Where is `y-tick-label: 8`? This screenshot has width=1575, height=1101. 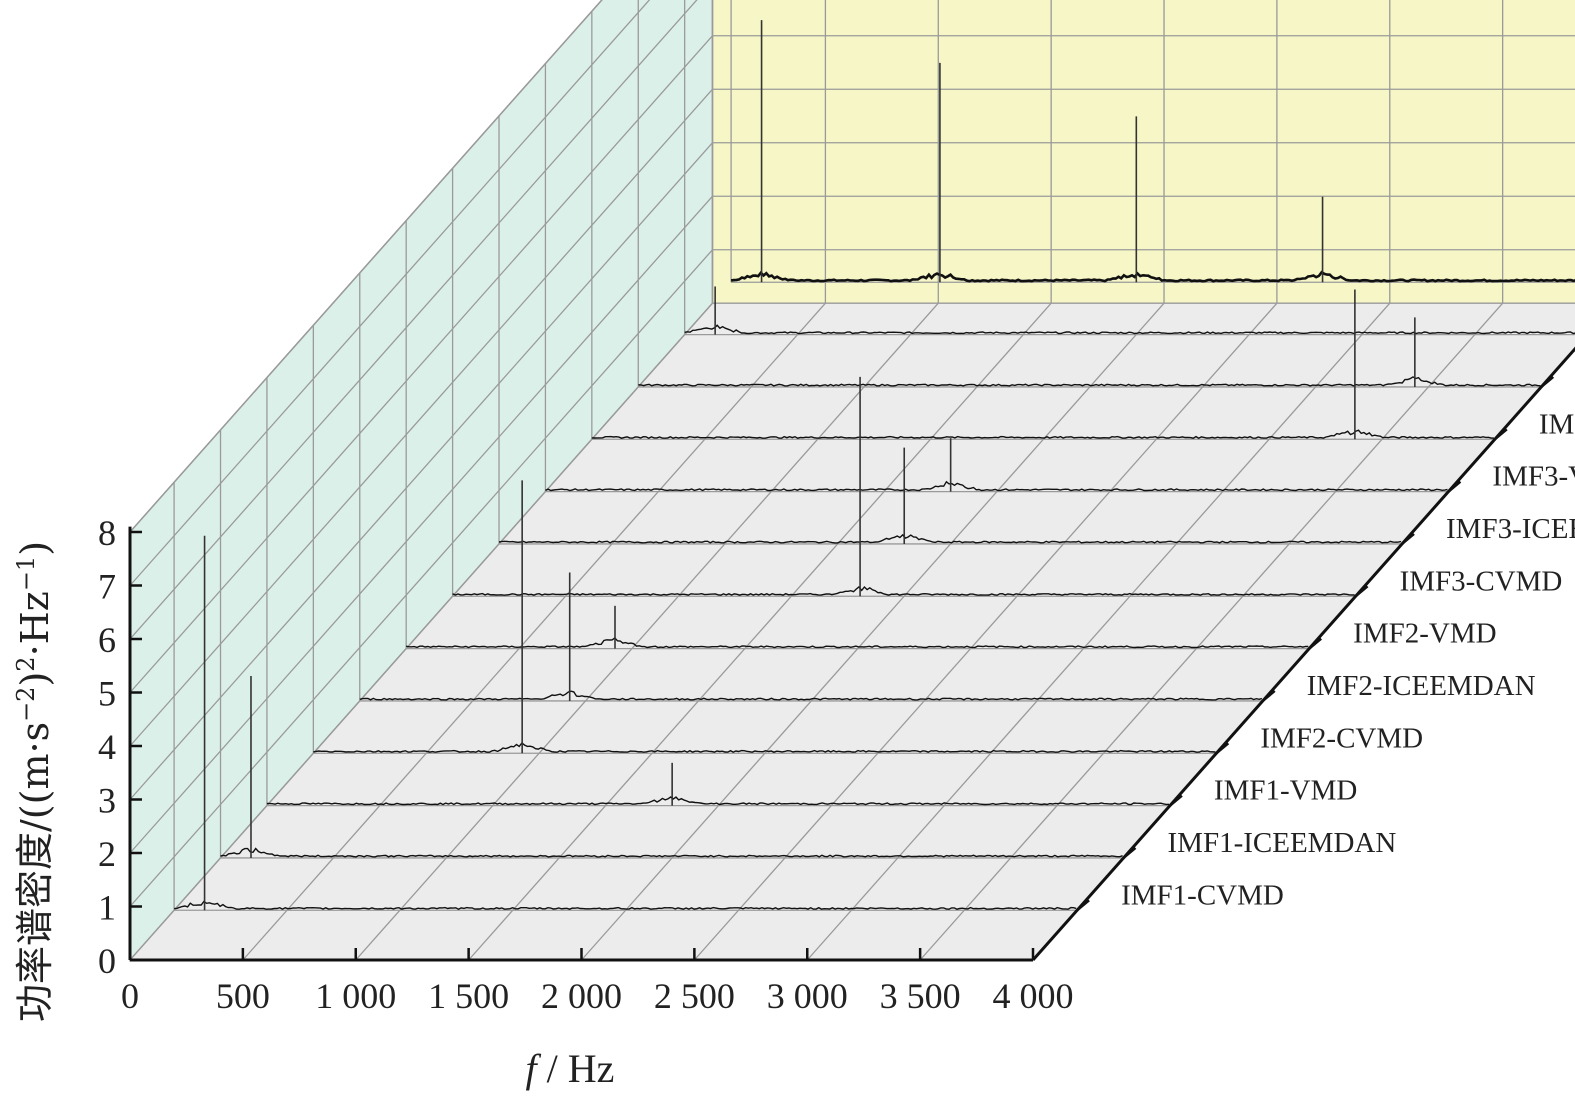
y-tick-label: 8 is located at coordinates (107, 533).